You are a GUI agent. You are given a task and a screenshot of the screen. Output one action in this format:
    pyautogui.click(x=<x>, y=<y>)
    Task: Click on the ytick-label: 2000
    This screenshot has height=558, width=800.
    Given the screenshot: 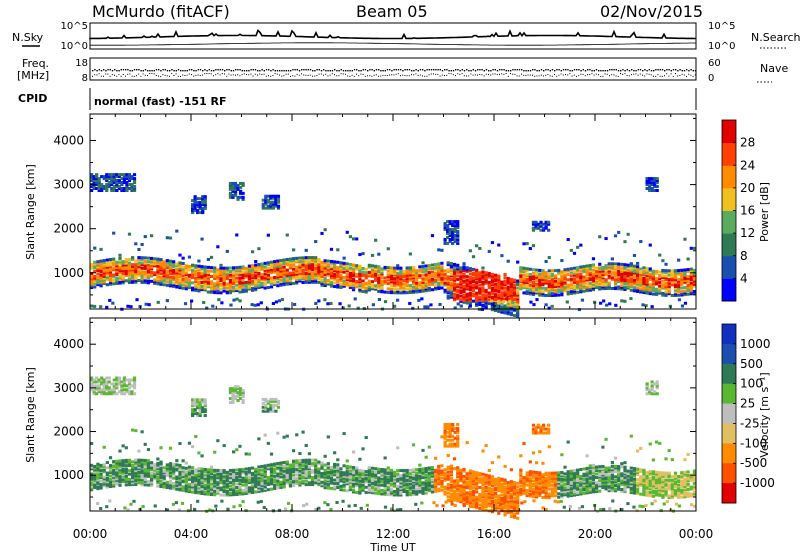 What is the action you would take?
    pyautogui.click(x=68, y=229)
    